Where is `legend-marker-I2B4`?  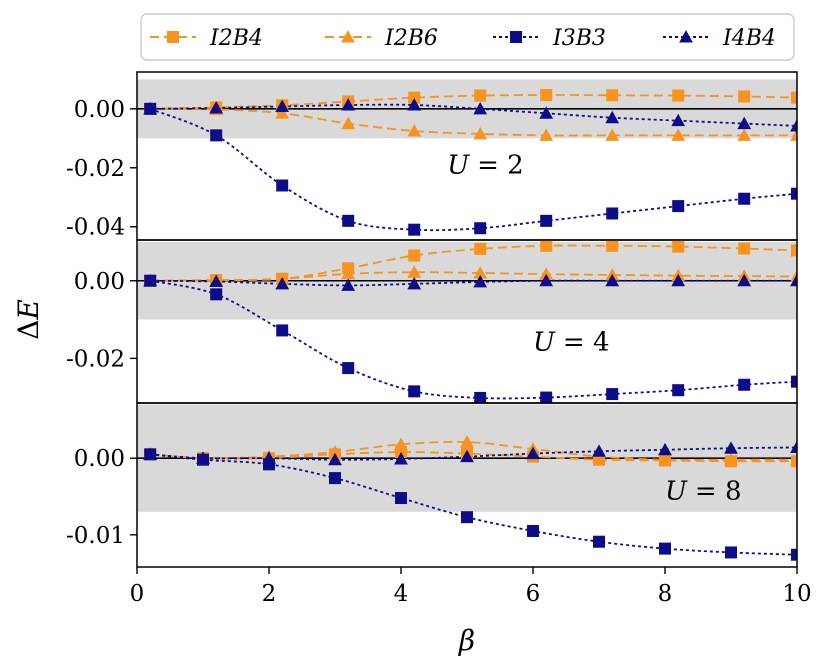
legend-marker-I2B4 is located at coordinates (173, 37).